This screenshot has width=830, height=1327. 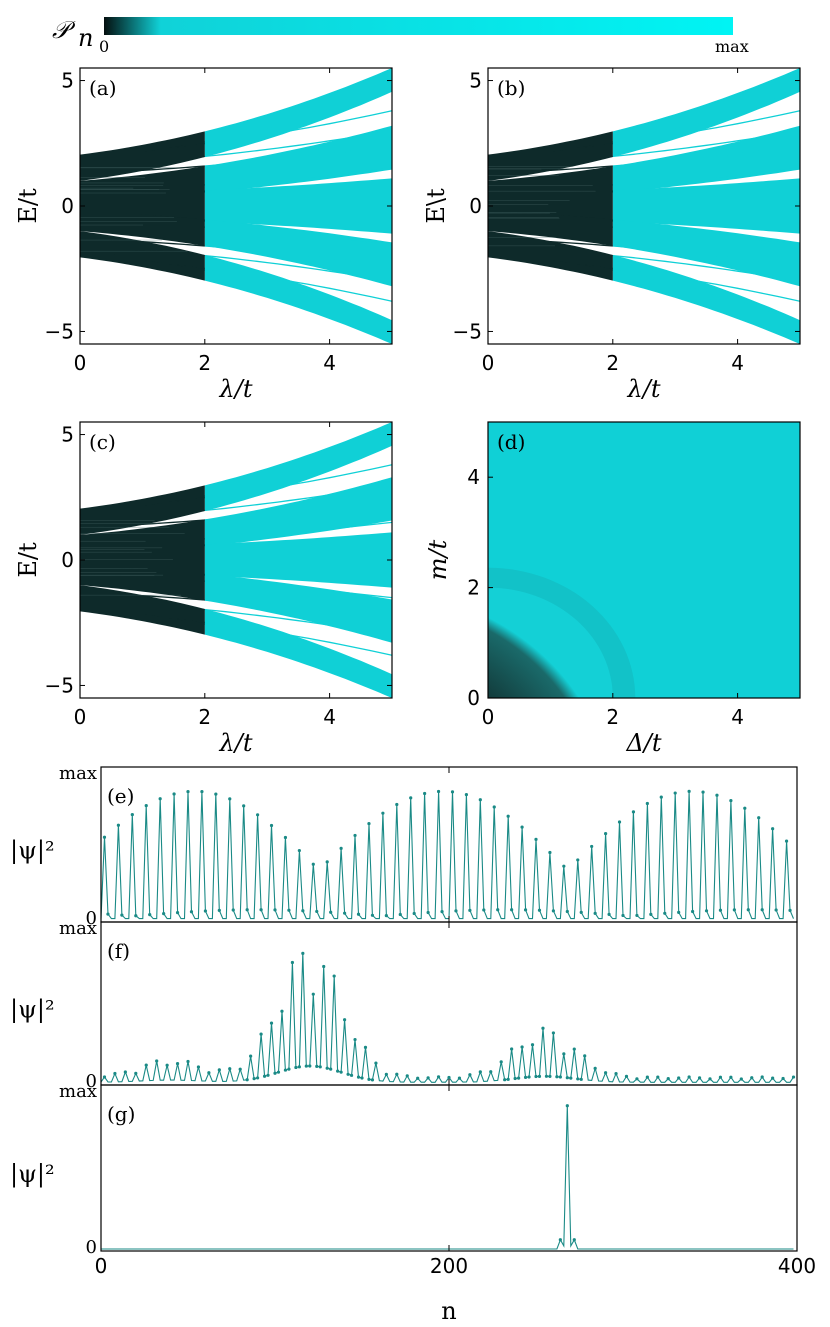 I want to click on colorbar: 𝒫 n 0 max, so click(x=400, y=36).